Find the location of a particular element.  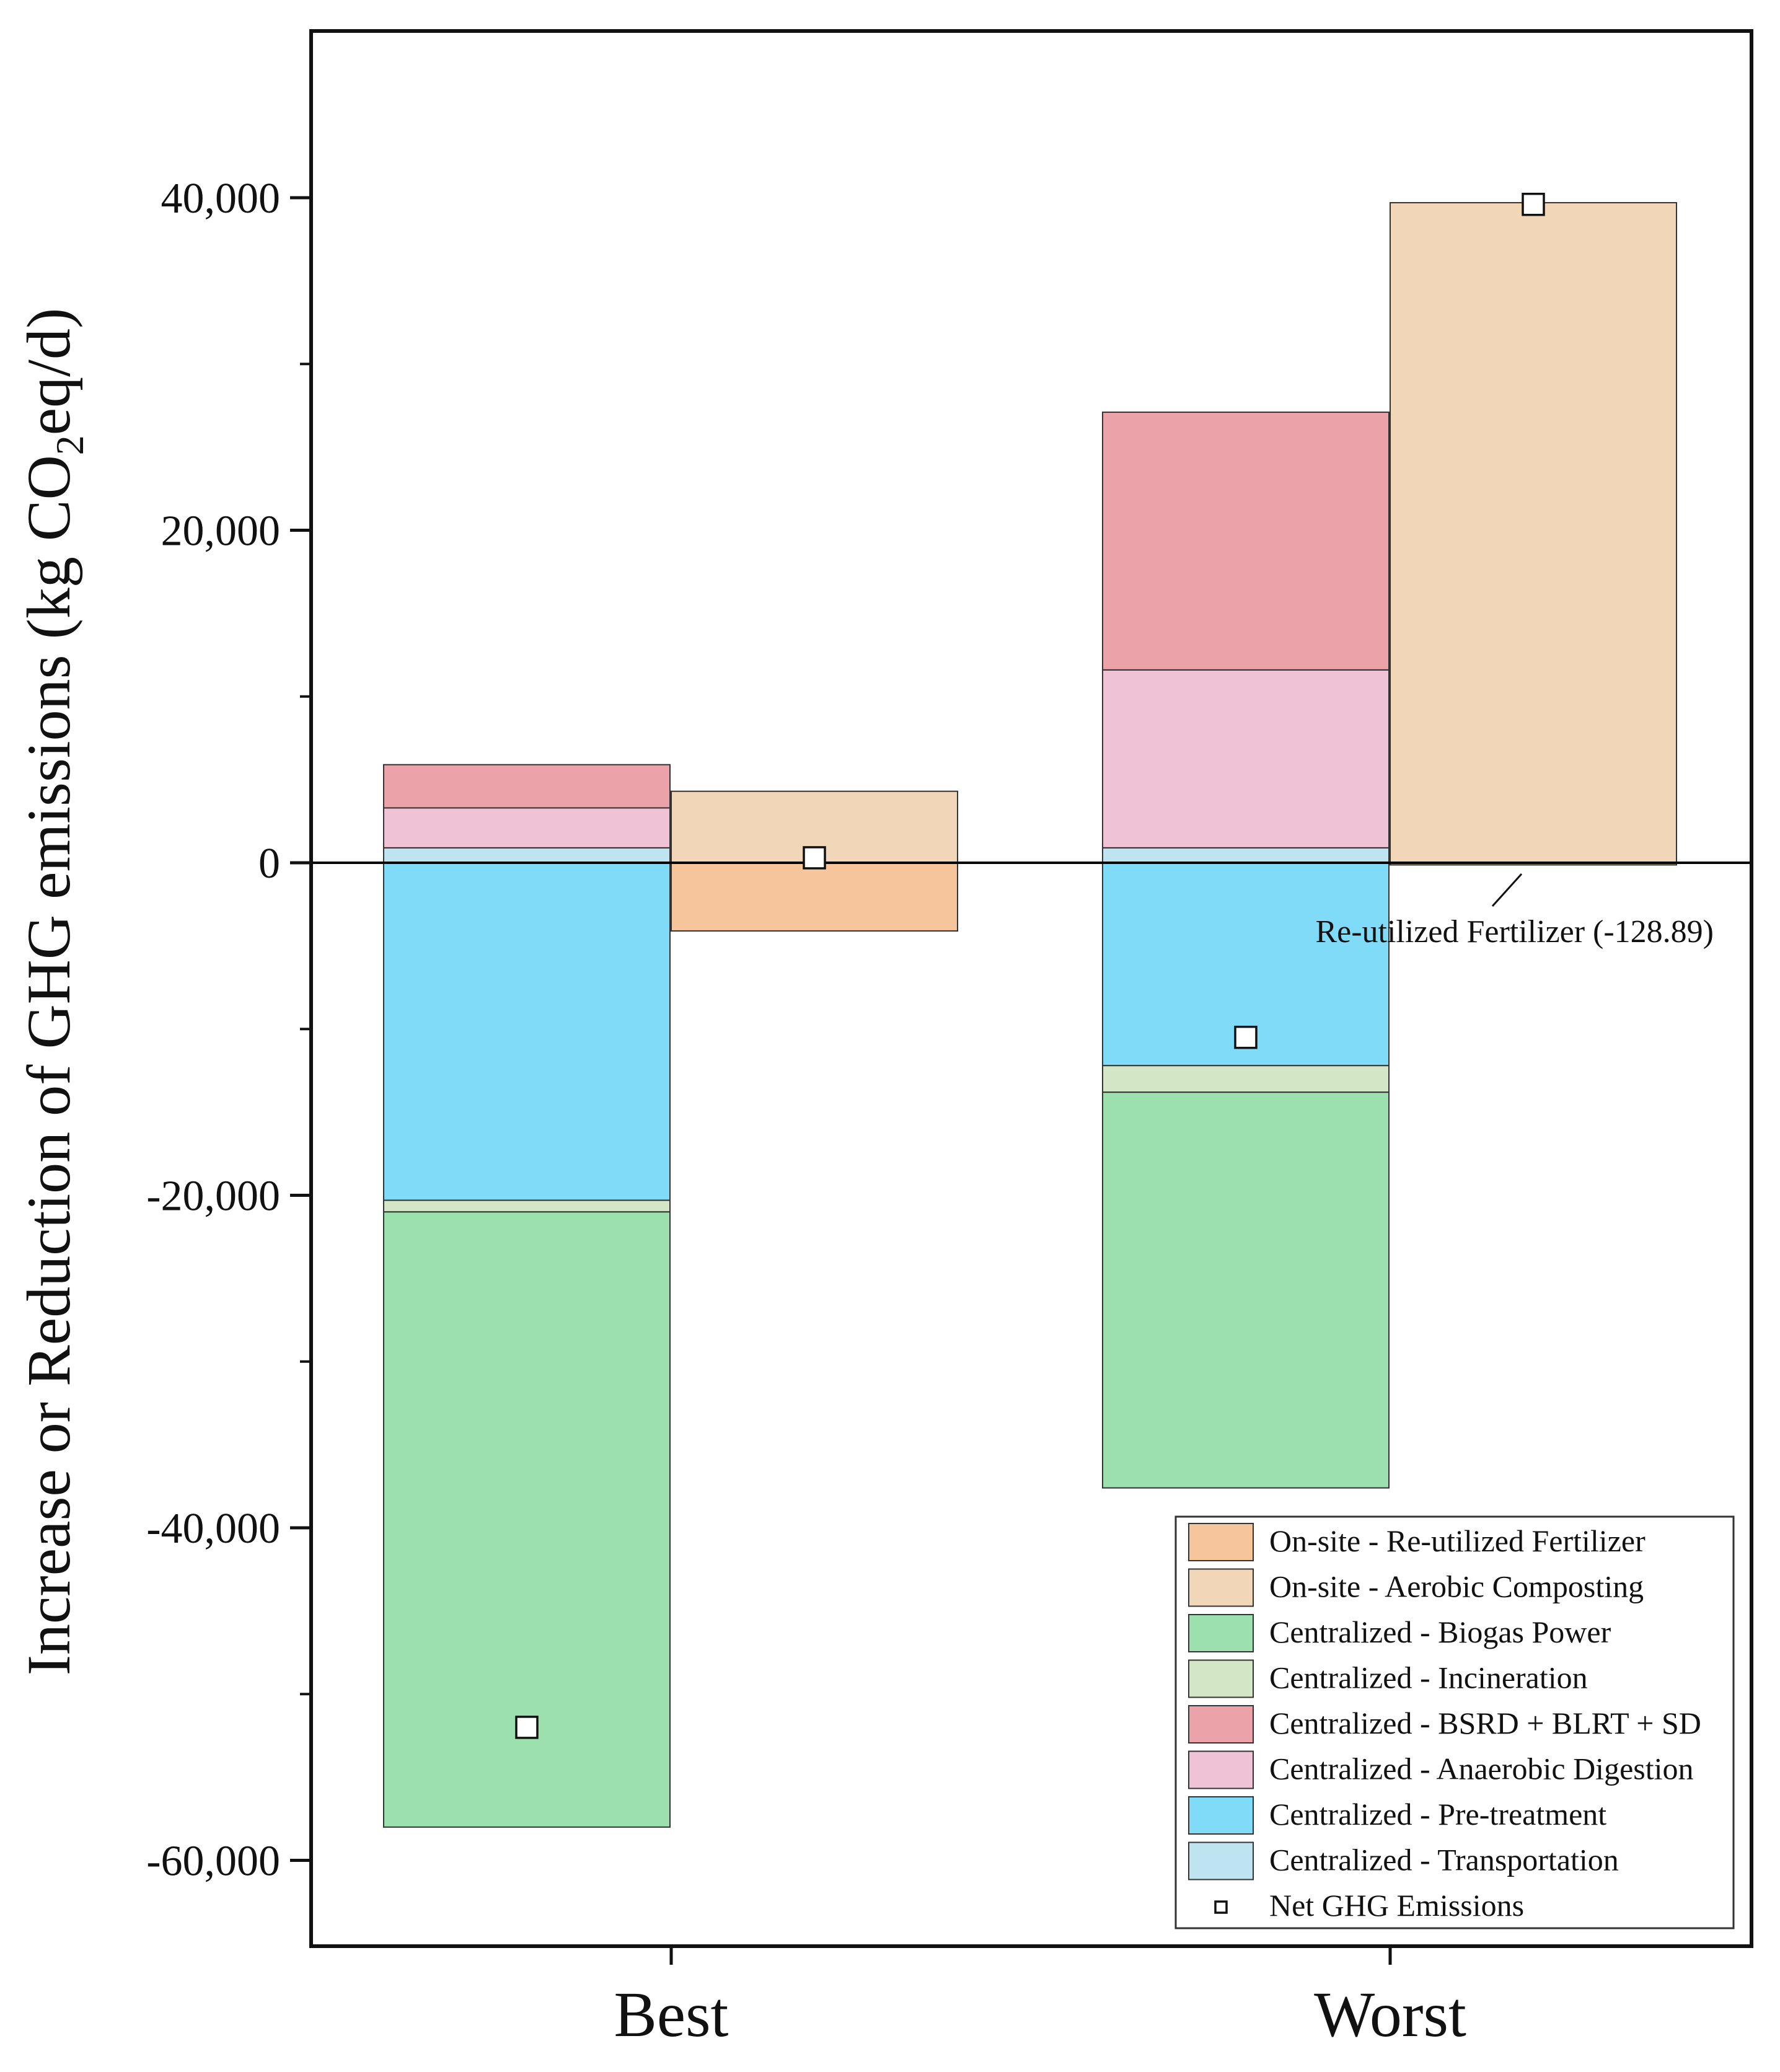

bar-segment-onsite_comp is located at coordinates (1533, 533).